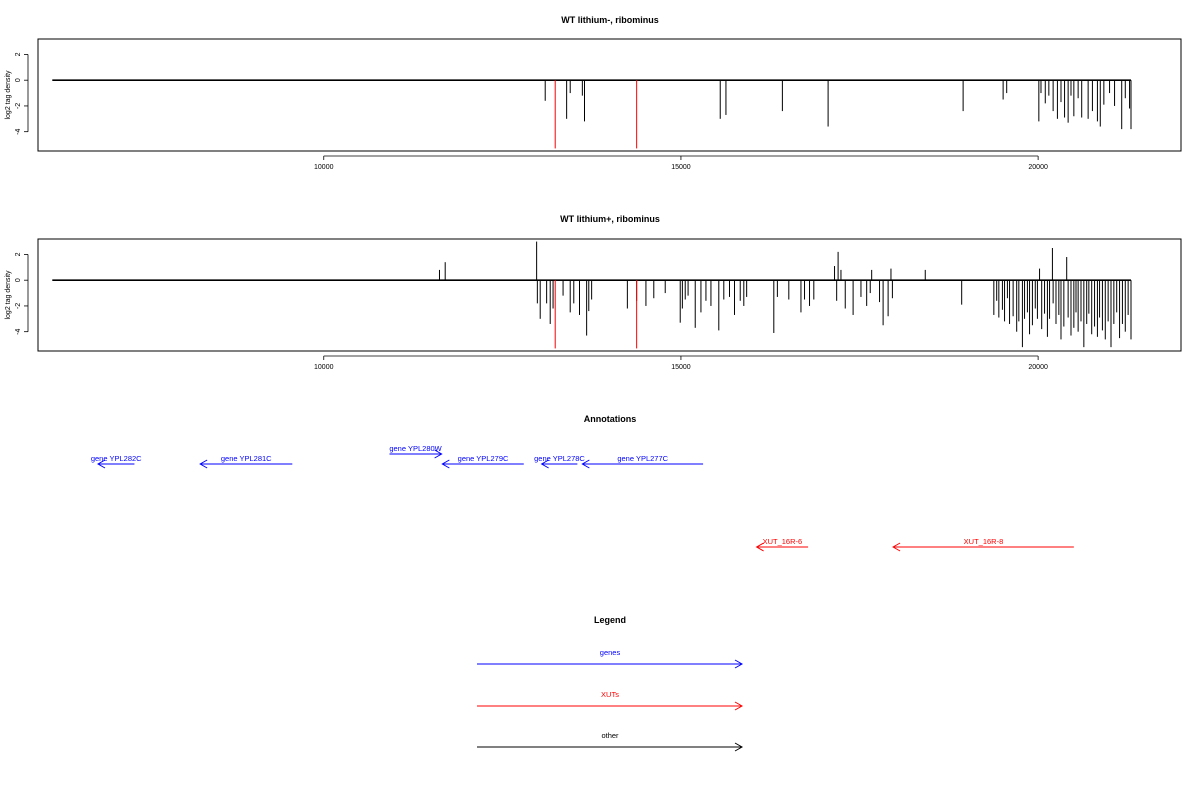 This screenshot has width=1200, height=800. I want to click on annotation-label: gene YPL280W, so click(415, 448).